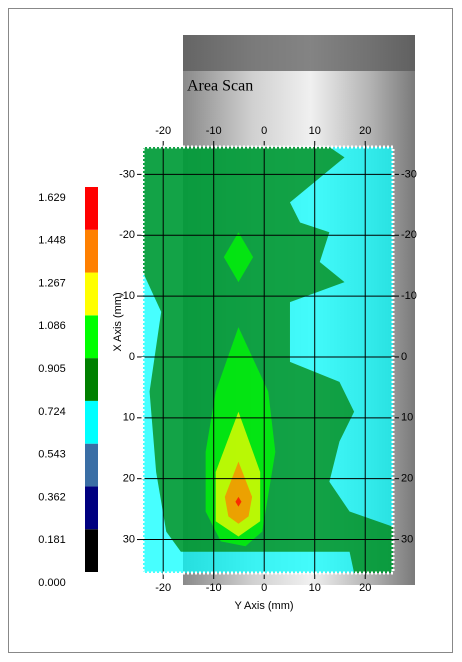  Describe the element at coordinates (52, 412) in the screenshot. I see `colorbar-label: 0.724` at that location.